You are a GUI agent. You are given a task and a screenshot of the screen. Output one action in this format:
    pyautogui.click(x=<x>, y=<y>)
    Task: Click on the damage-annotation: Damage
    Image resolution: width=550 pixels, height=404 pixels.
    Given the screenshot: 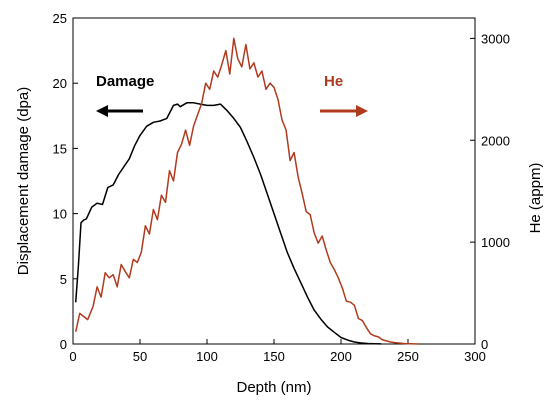 What is the action you would take?
    pyautogui.click(x=125, y=81)
    